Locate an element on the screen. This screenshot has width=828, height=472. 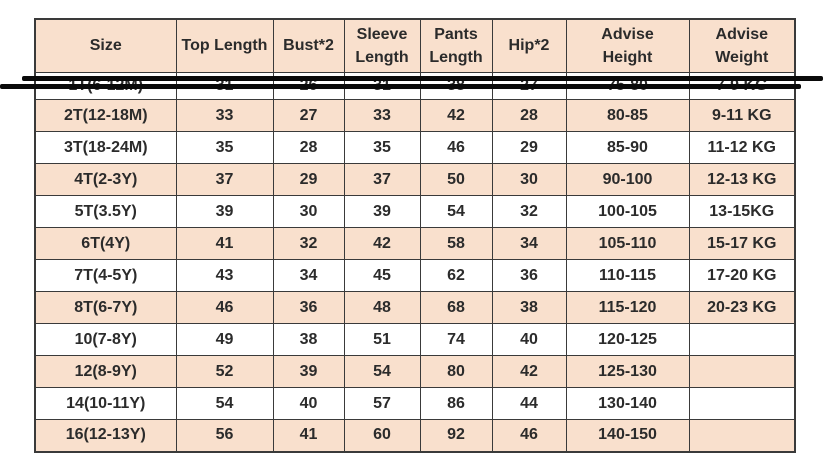
table-cell: 12-13 KG is located at coordinates (742, 179).